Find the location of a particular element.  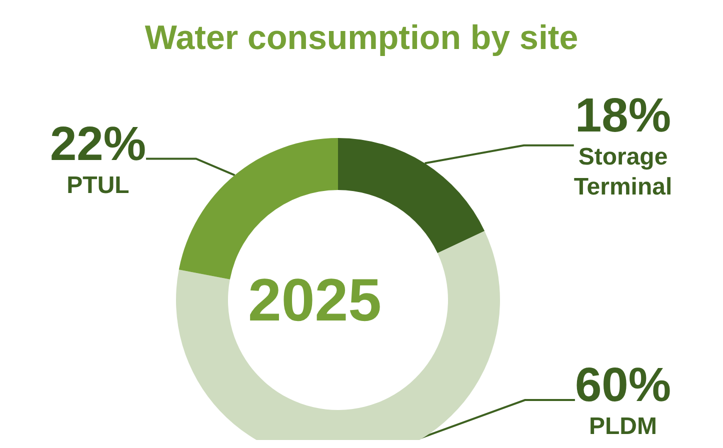

slice-label: Storage Terminal is located at coordinates (623, 171).